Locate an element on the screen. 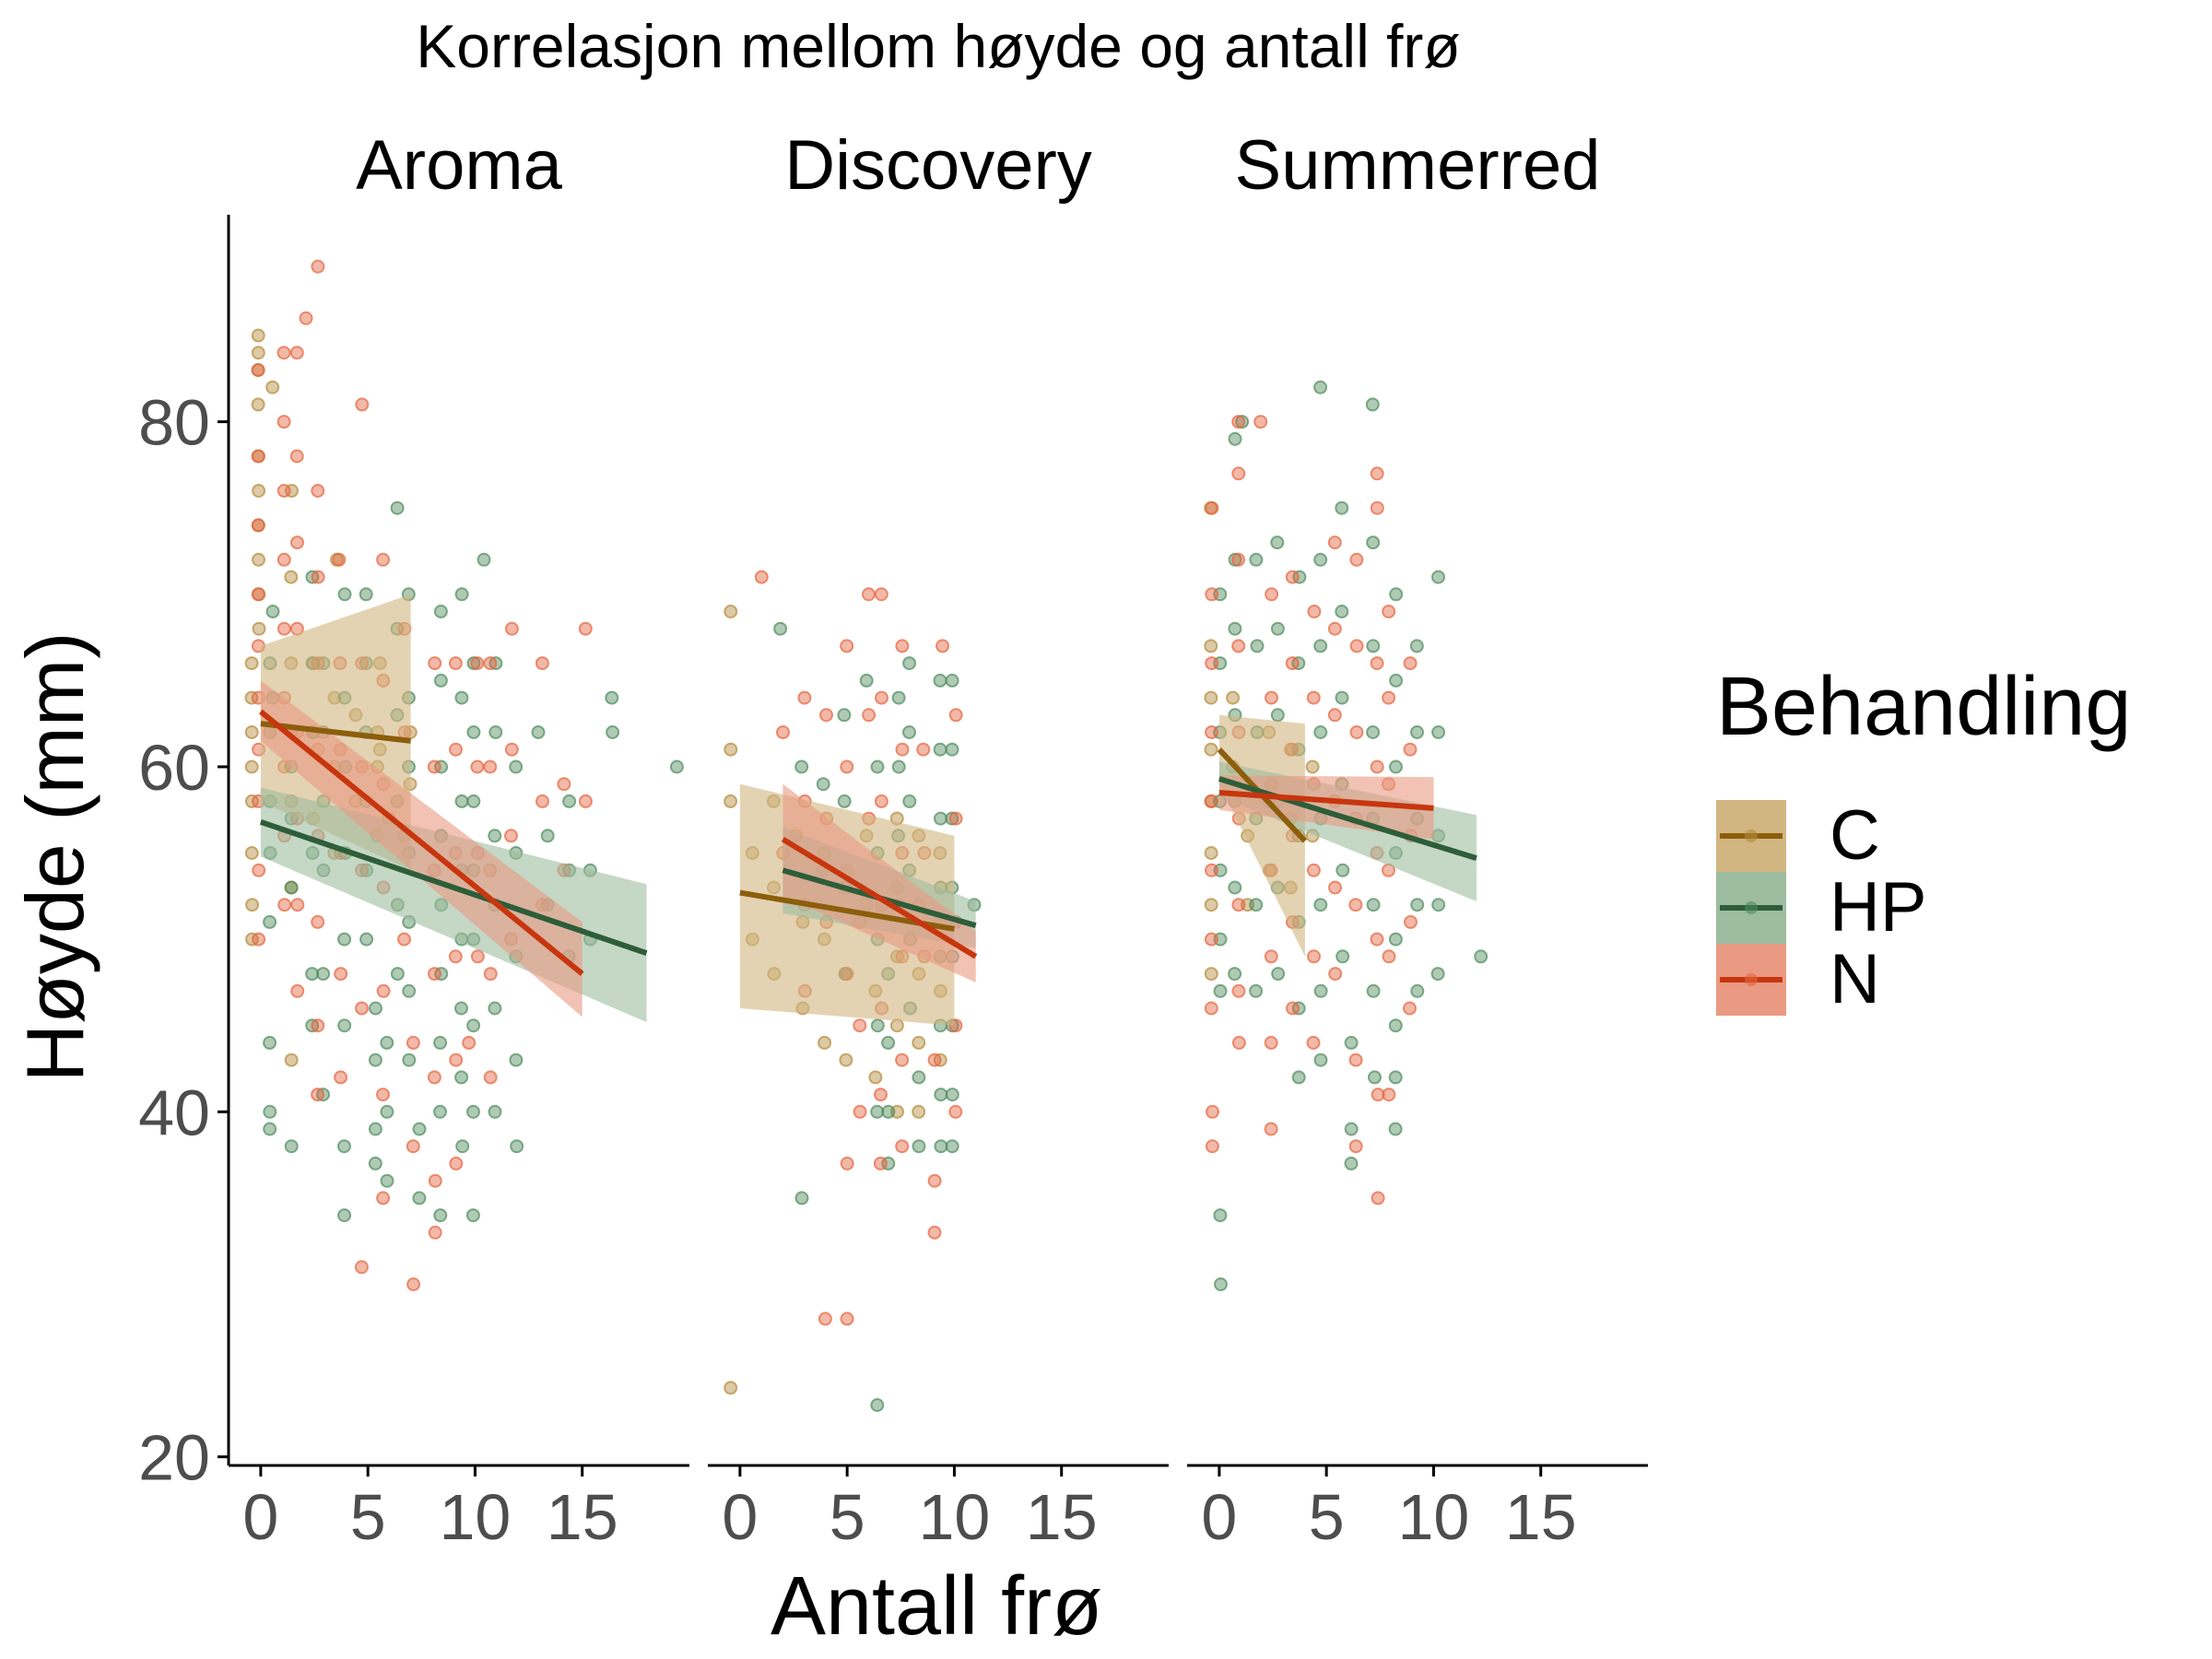 This screenshot has width=2212, height=1659. y-tick-label: 80 is located at coordinates (174, 423).